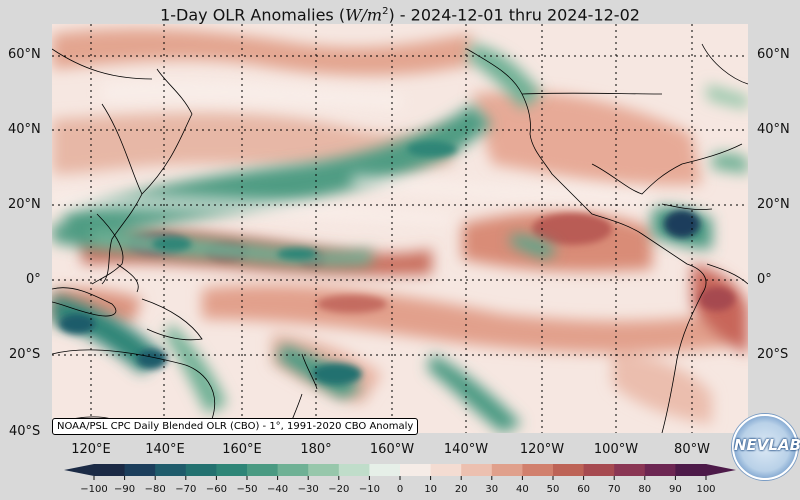 This screenshot has width=800, height=500. I want to click on lat-label-left-40s: 40°S, so click(25, 431).